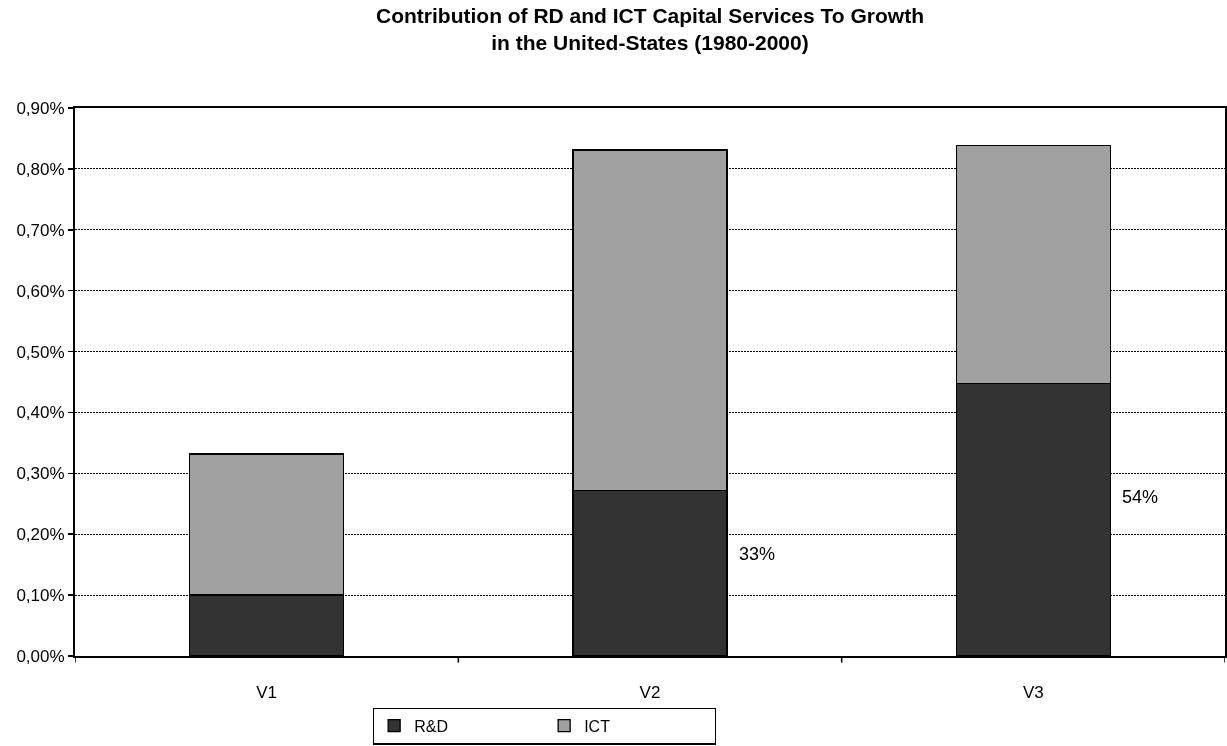 The width and height of the screenshot is (1227, 746). I want to click on y-tick-label: 0,10%, so click(40, 596).